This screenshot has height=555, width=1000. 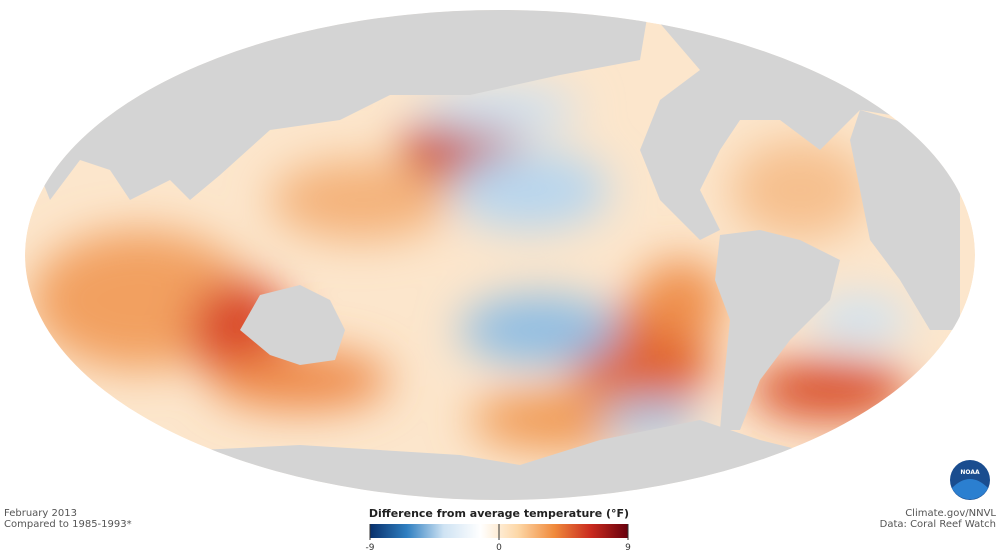 What do you see at coordinates (499, 548) in the screenshot?
I see `legend-tick-label: 0` at bounding box center [499, 548].